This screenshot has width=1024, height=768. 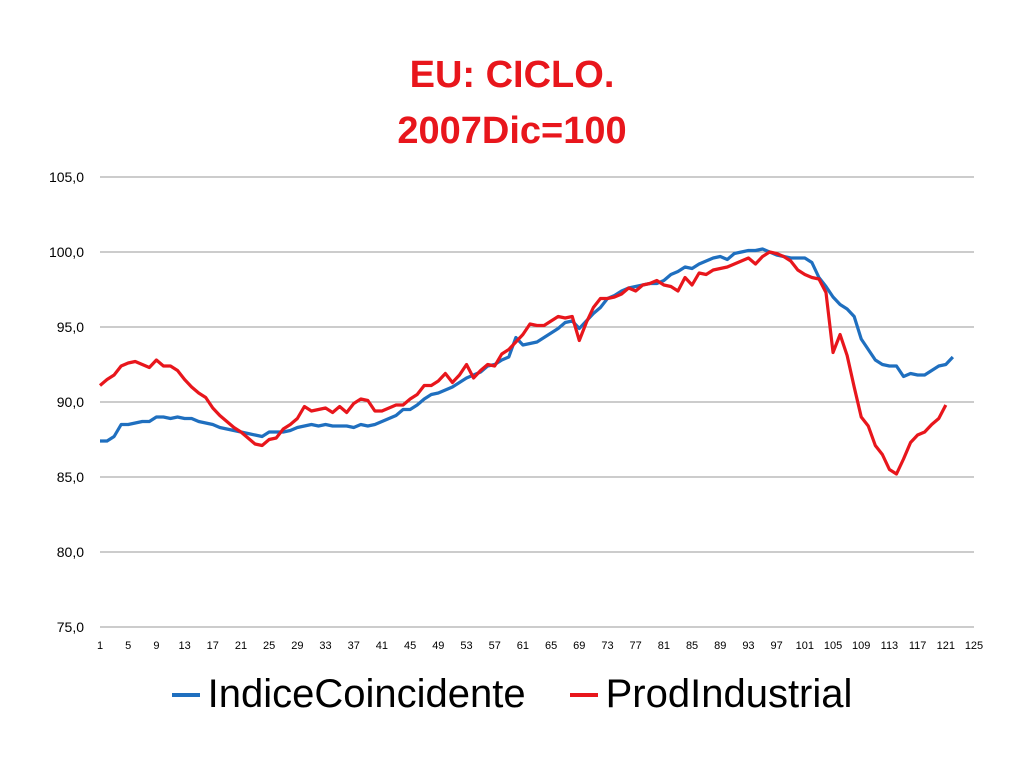 I want to click on legend: IndiceCoincidente ProdIndustrial, so click(x=512, y=694).